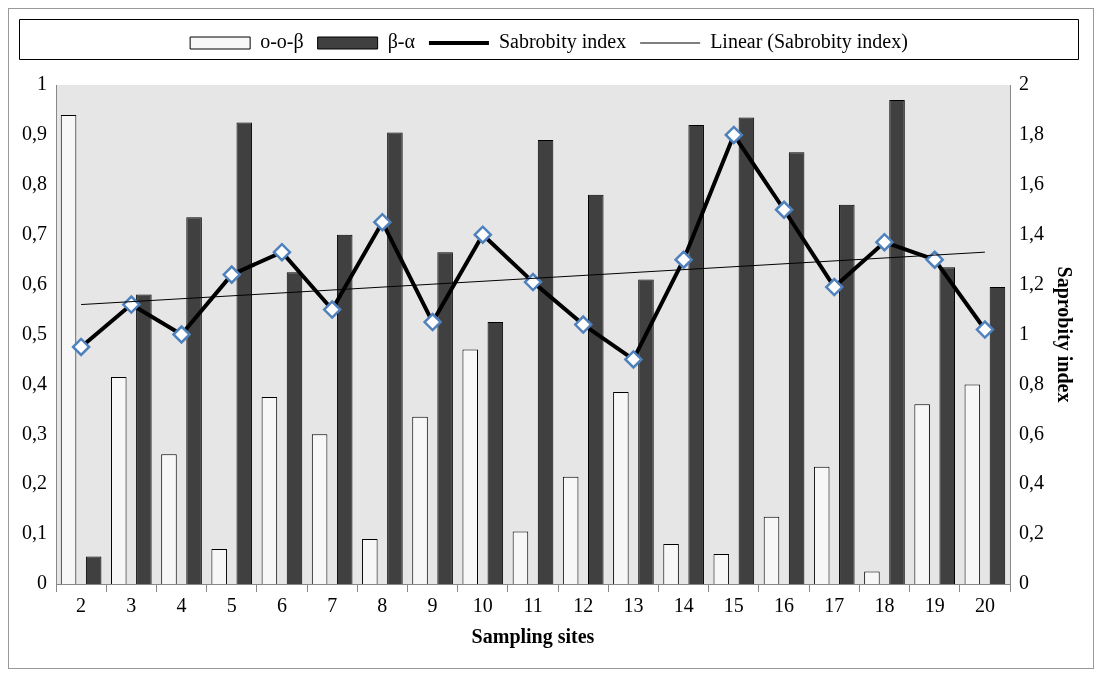 This screenshot has width=1106, height=681. I want to click on y-tick-label: 0,5, so click(34, 332).